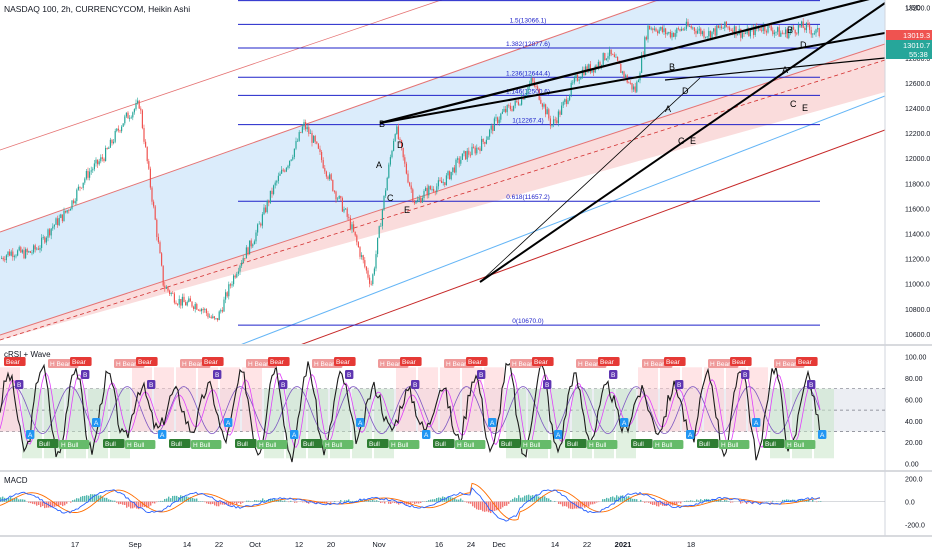  I want to click on crsi-shade, so click(164, 399).